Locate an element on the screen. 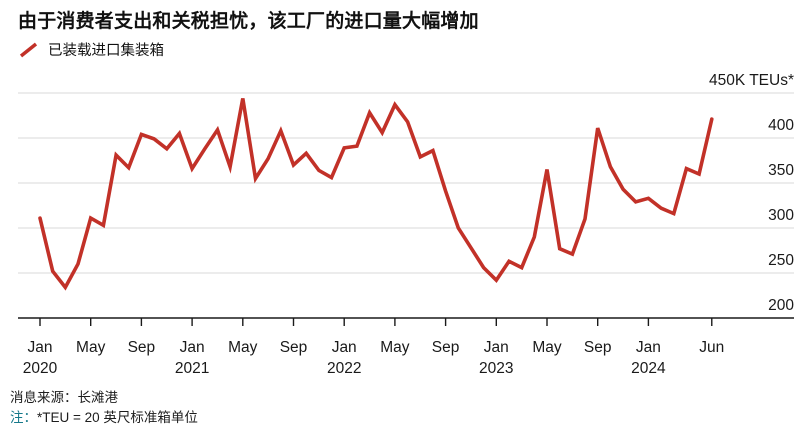  chart-title: 由于消费者支出和关税担忧，该工厂的进口量大幅增加 is located at coordinates (248, 21).